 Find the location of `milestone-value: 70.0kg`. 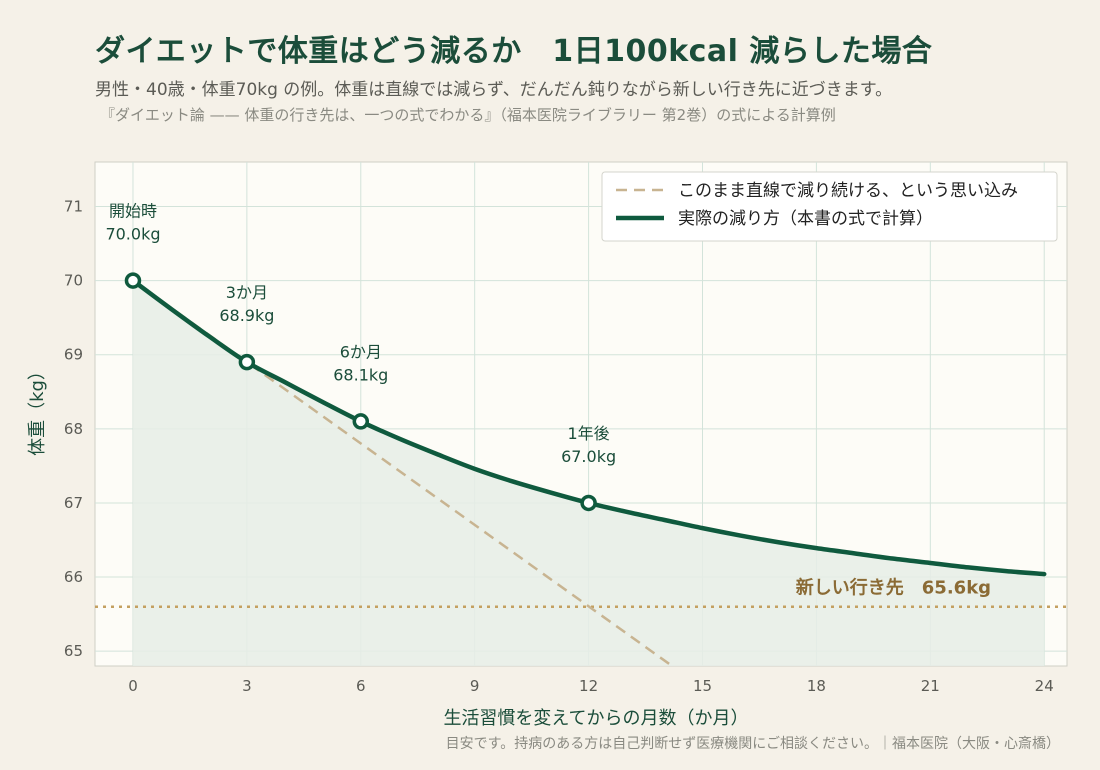

milestone-value: 70.0kg is located at coordinates (132, 234).